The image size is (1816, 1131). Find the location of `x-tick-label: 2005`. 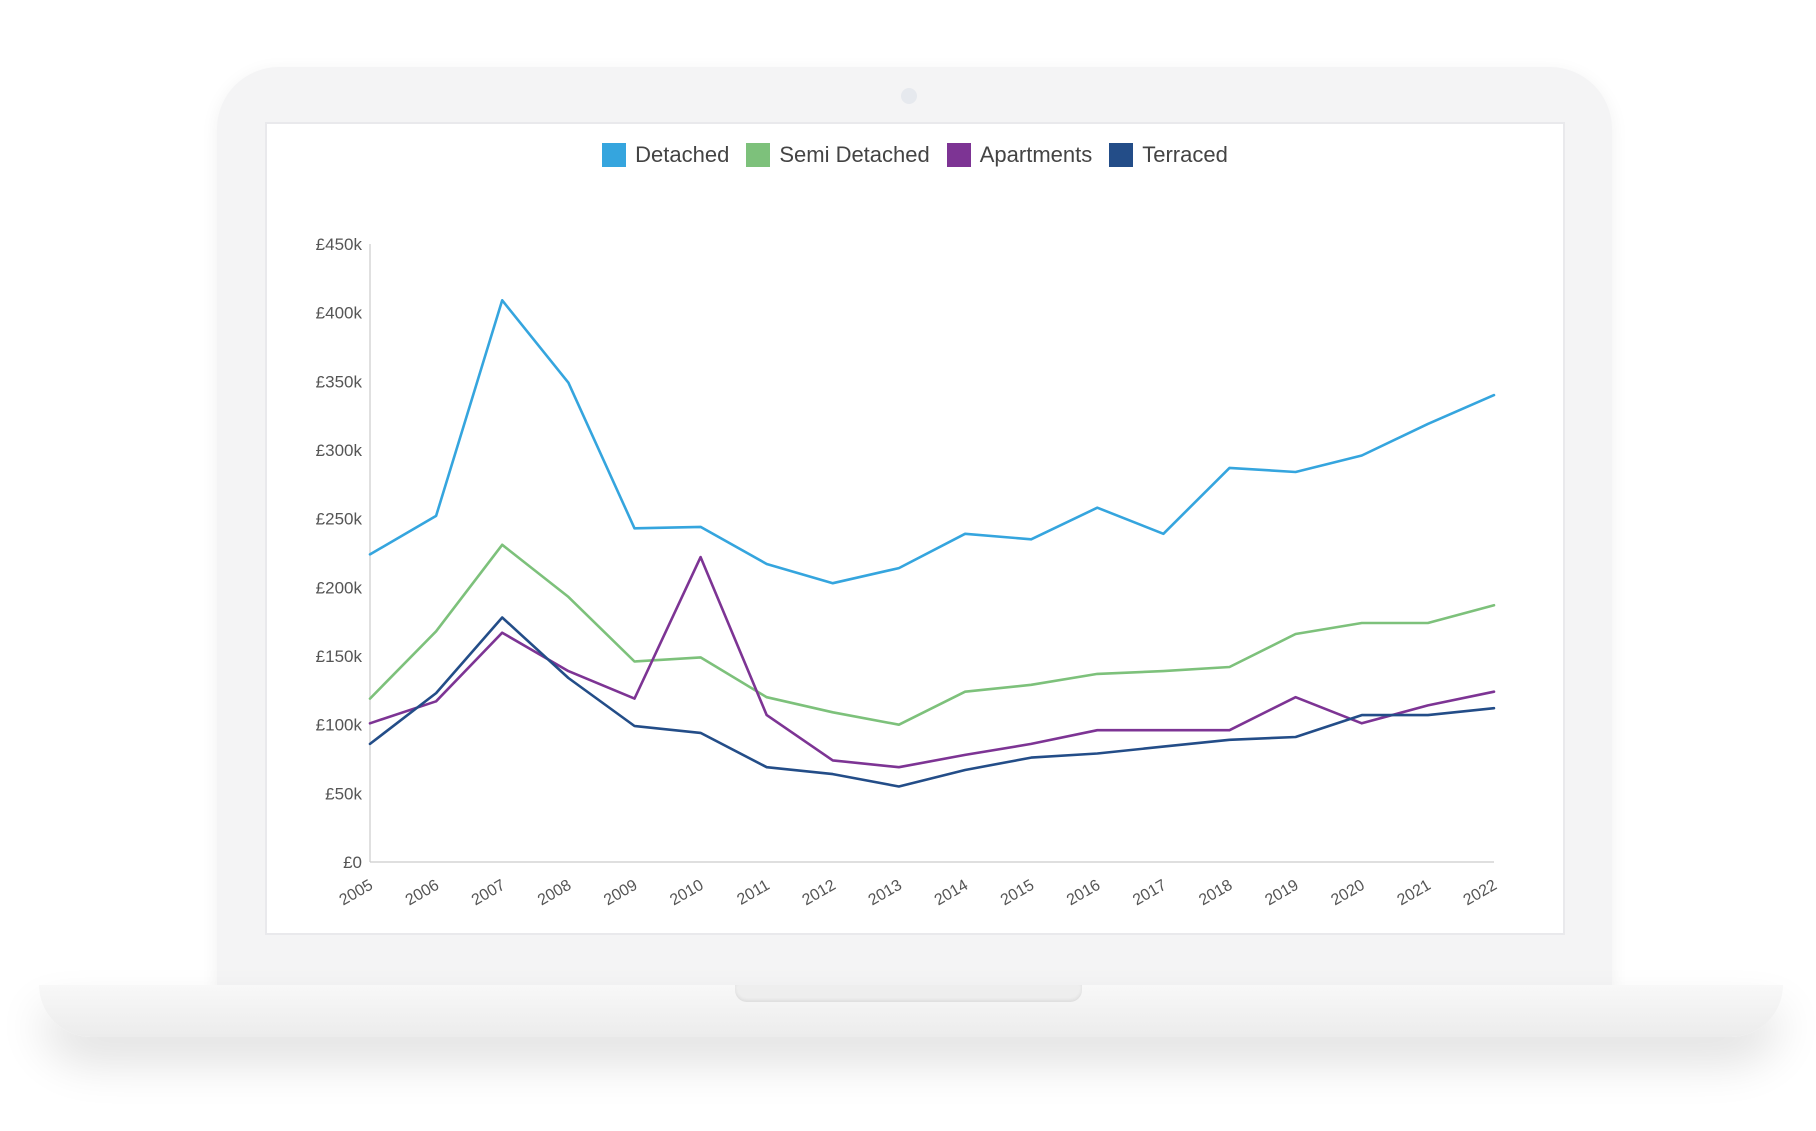

x-tick-label: 2005 is located at coordinates (356, 893).